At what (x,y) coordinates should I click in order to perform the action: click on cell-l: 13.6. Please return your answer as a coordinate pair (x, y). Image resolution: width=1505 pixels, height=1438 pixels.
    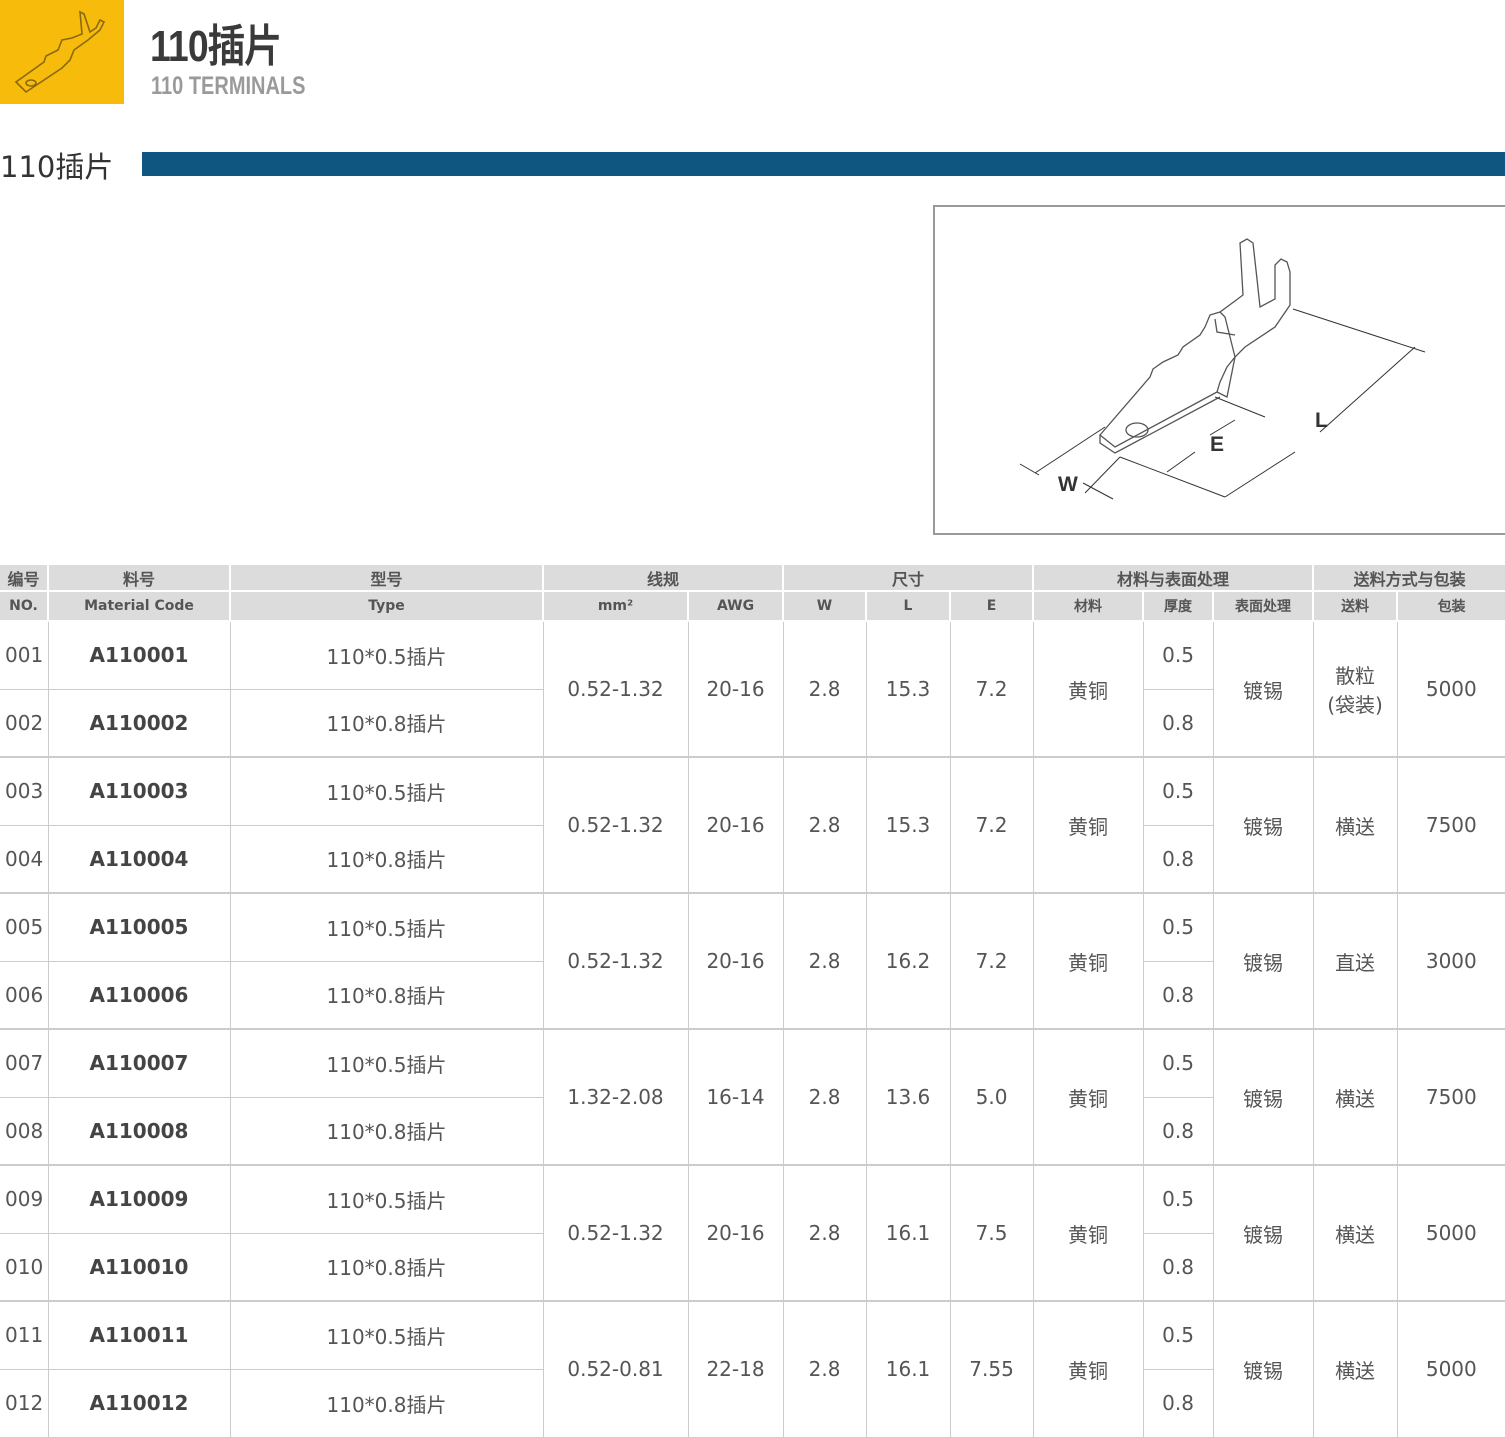
    Looking at the image, I should click on (908, 1097).